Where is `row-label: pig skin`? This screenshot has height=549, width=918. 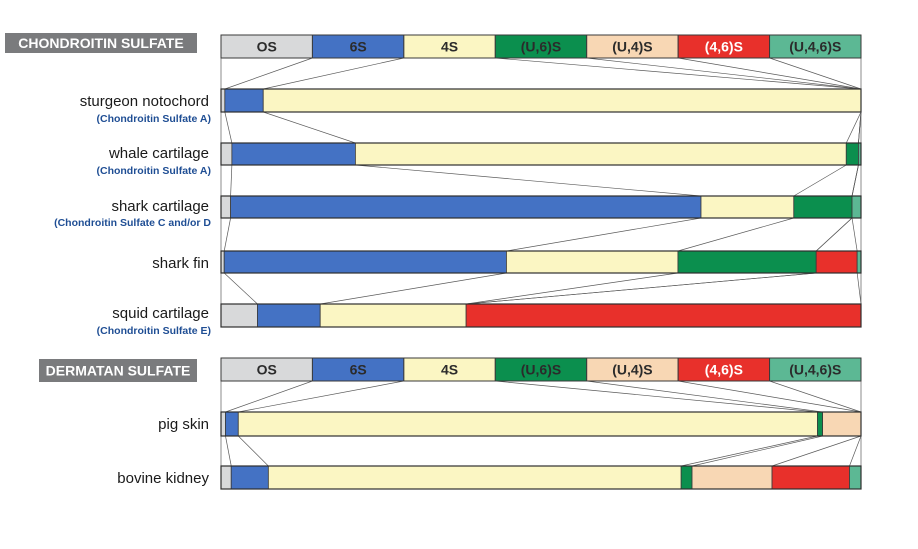 row-label: pig skin is located at coordinates (183, 424).